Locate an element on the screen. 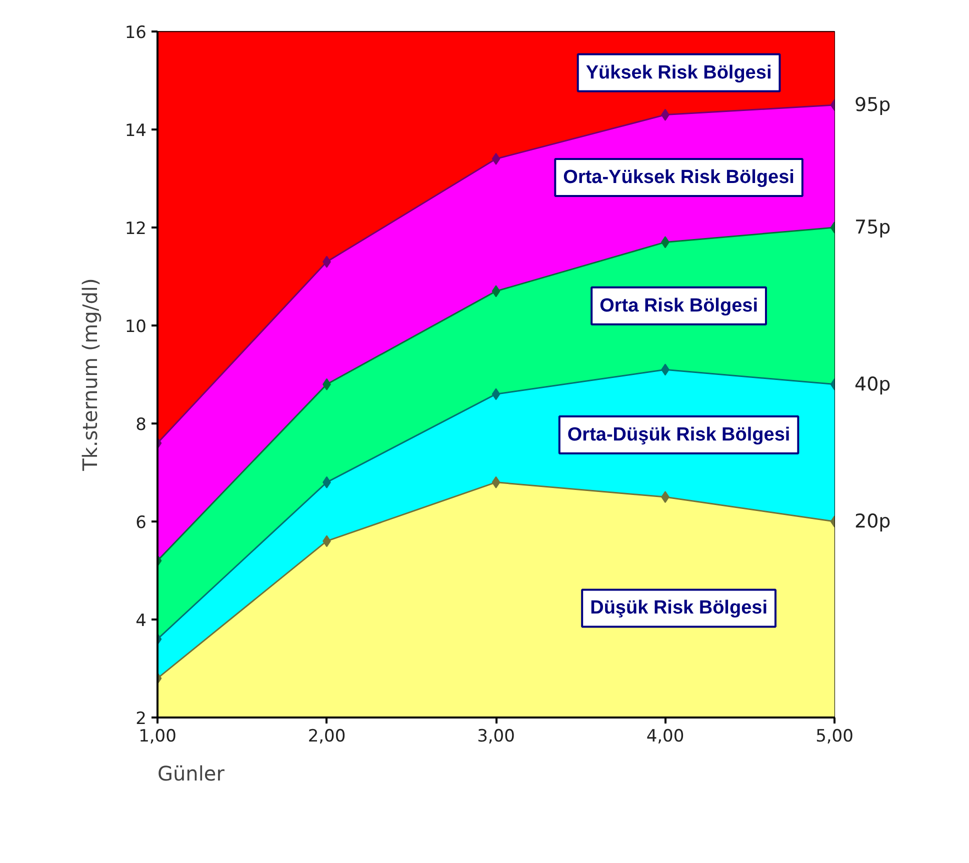 Image resolution: width=969 pixels, height=863 pixels. y-tick-label: 6 is located at coordinates (141, 523).